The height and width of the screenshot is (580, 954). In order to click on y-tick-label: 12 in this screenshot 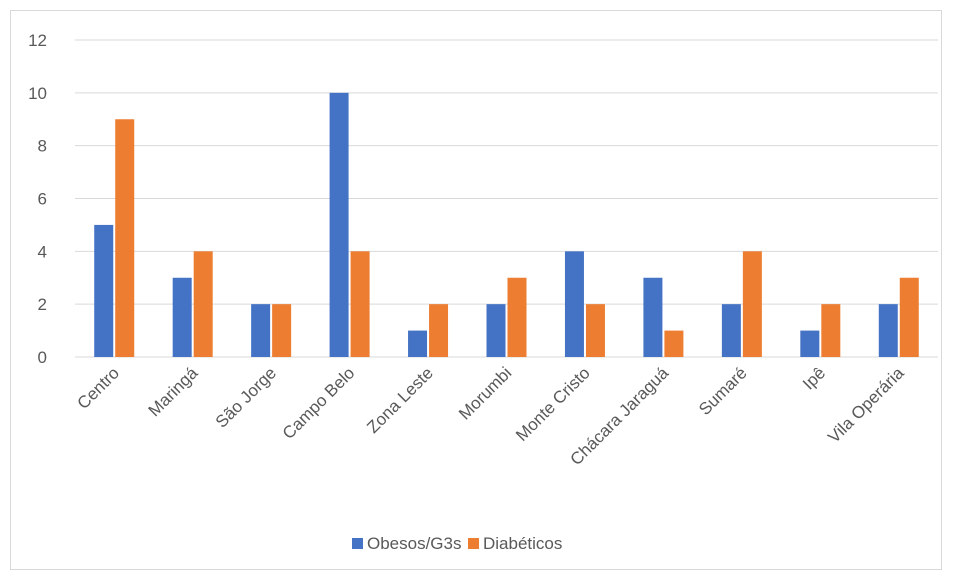, I will do `click(37, 40)`.